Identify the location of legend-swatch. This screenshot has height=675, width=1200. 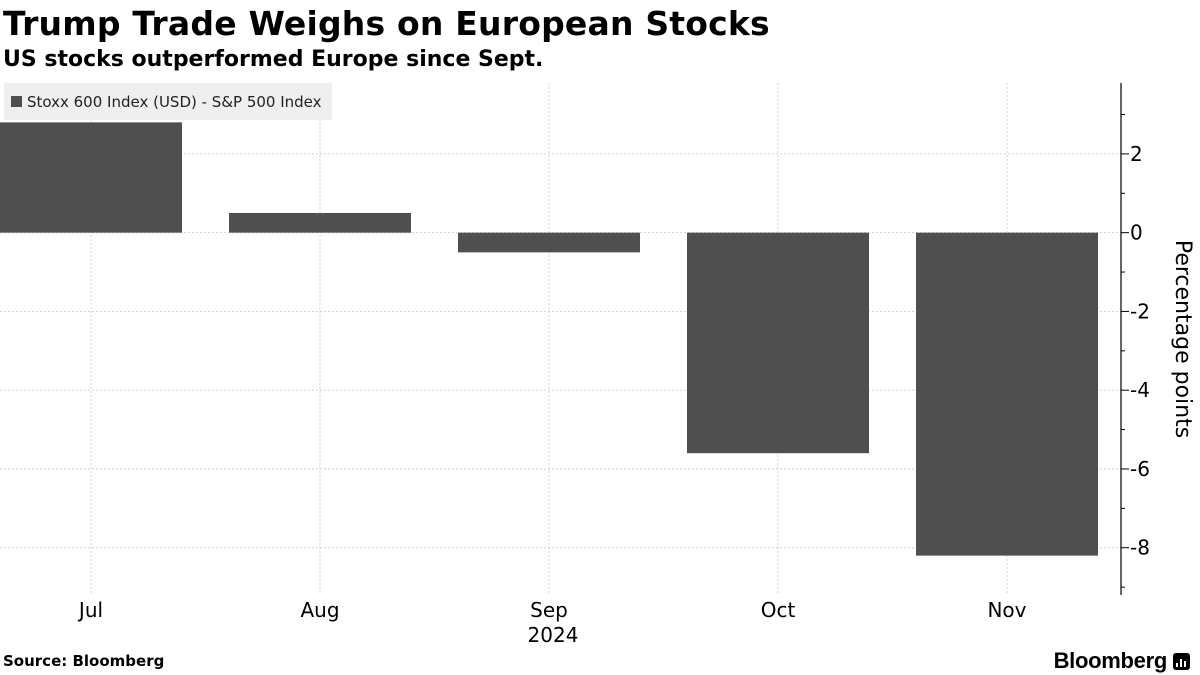
(16, 101).